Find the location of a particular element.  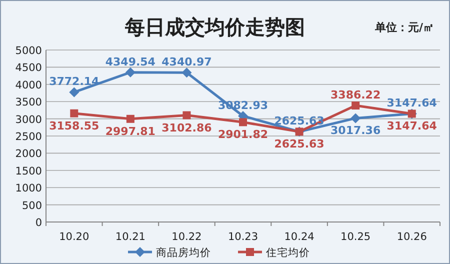

data-label: 3772.14 is located at coordinates (74, 81).